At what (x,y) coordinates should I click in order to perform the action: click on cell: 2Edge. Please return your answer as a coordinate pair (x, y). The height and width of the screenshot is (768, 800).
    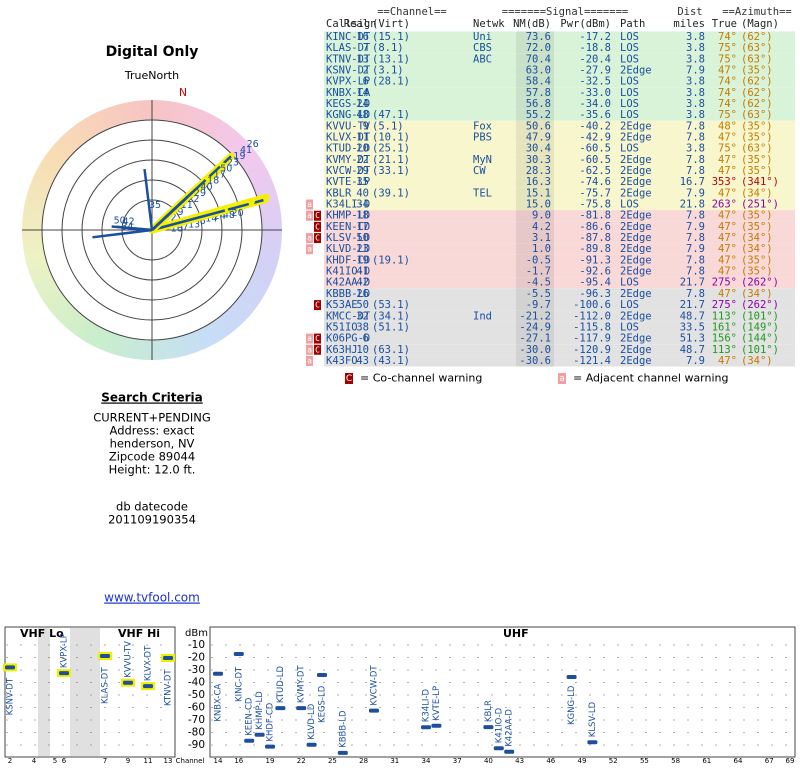
    Looking at the image, I should click on (636, 249).